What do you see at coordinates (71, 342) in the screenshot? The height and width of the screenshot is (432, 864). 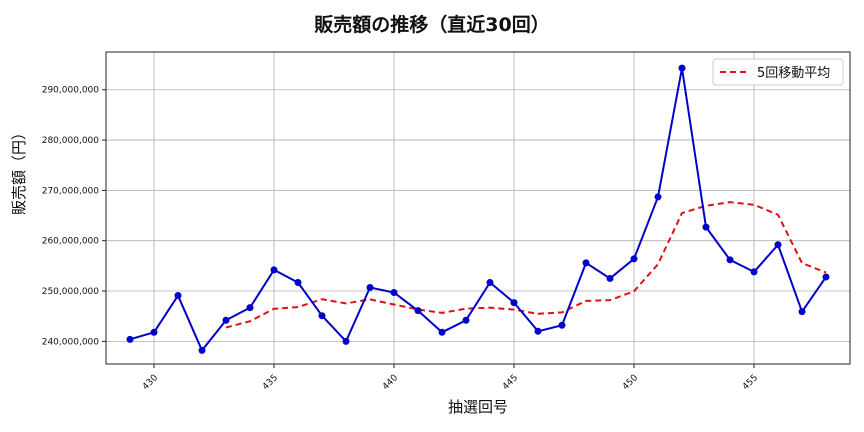 I see `y-tick-label: 240,000,000` at bounding box center [71, 342].